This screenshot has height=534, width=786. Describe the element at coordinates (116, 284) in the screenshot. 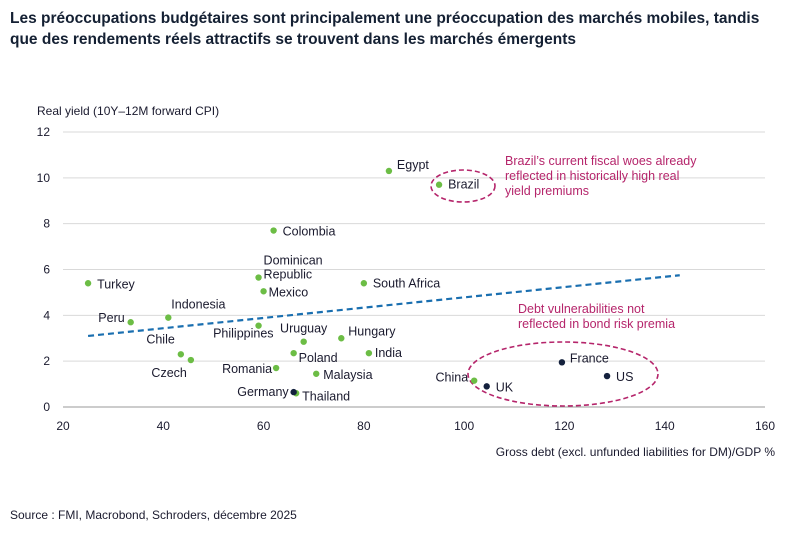

I see `point-label: Turkey` at that location.